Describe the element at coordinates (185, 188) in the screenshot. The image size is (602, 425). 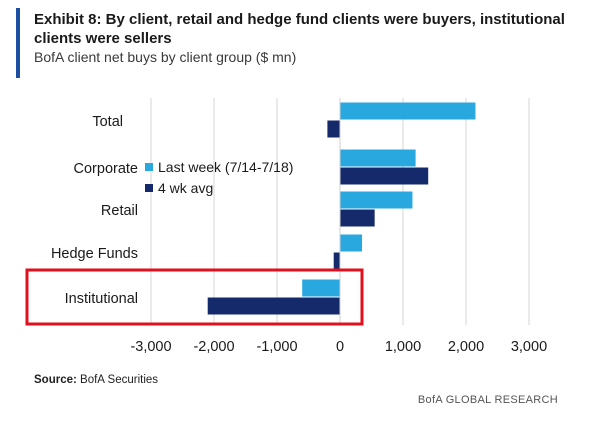
I see `legend-label-2: 4 wk avg` at that location.